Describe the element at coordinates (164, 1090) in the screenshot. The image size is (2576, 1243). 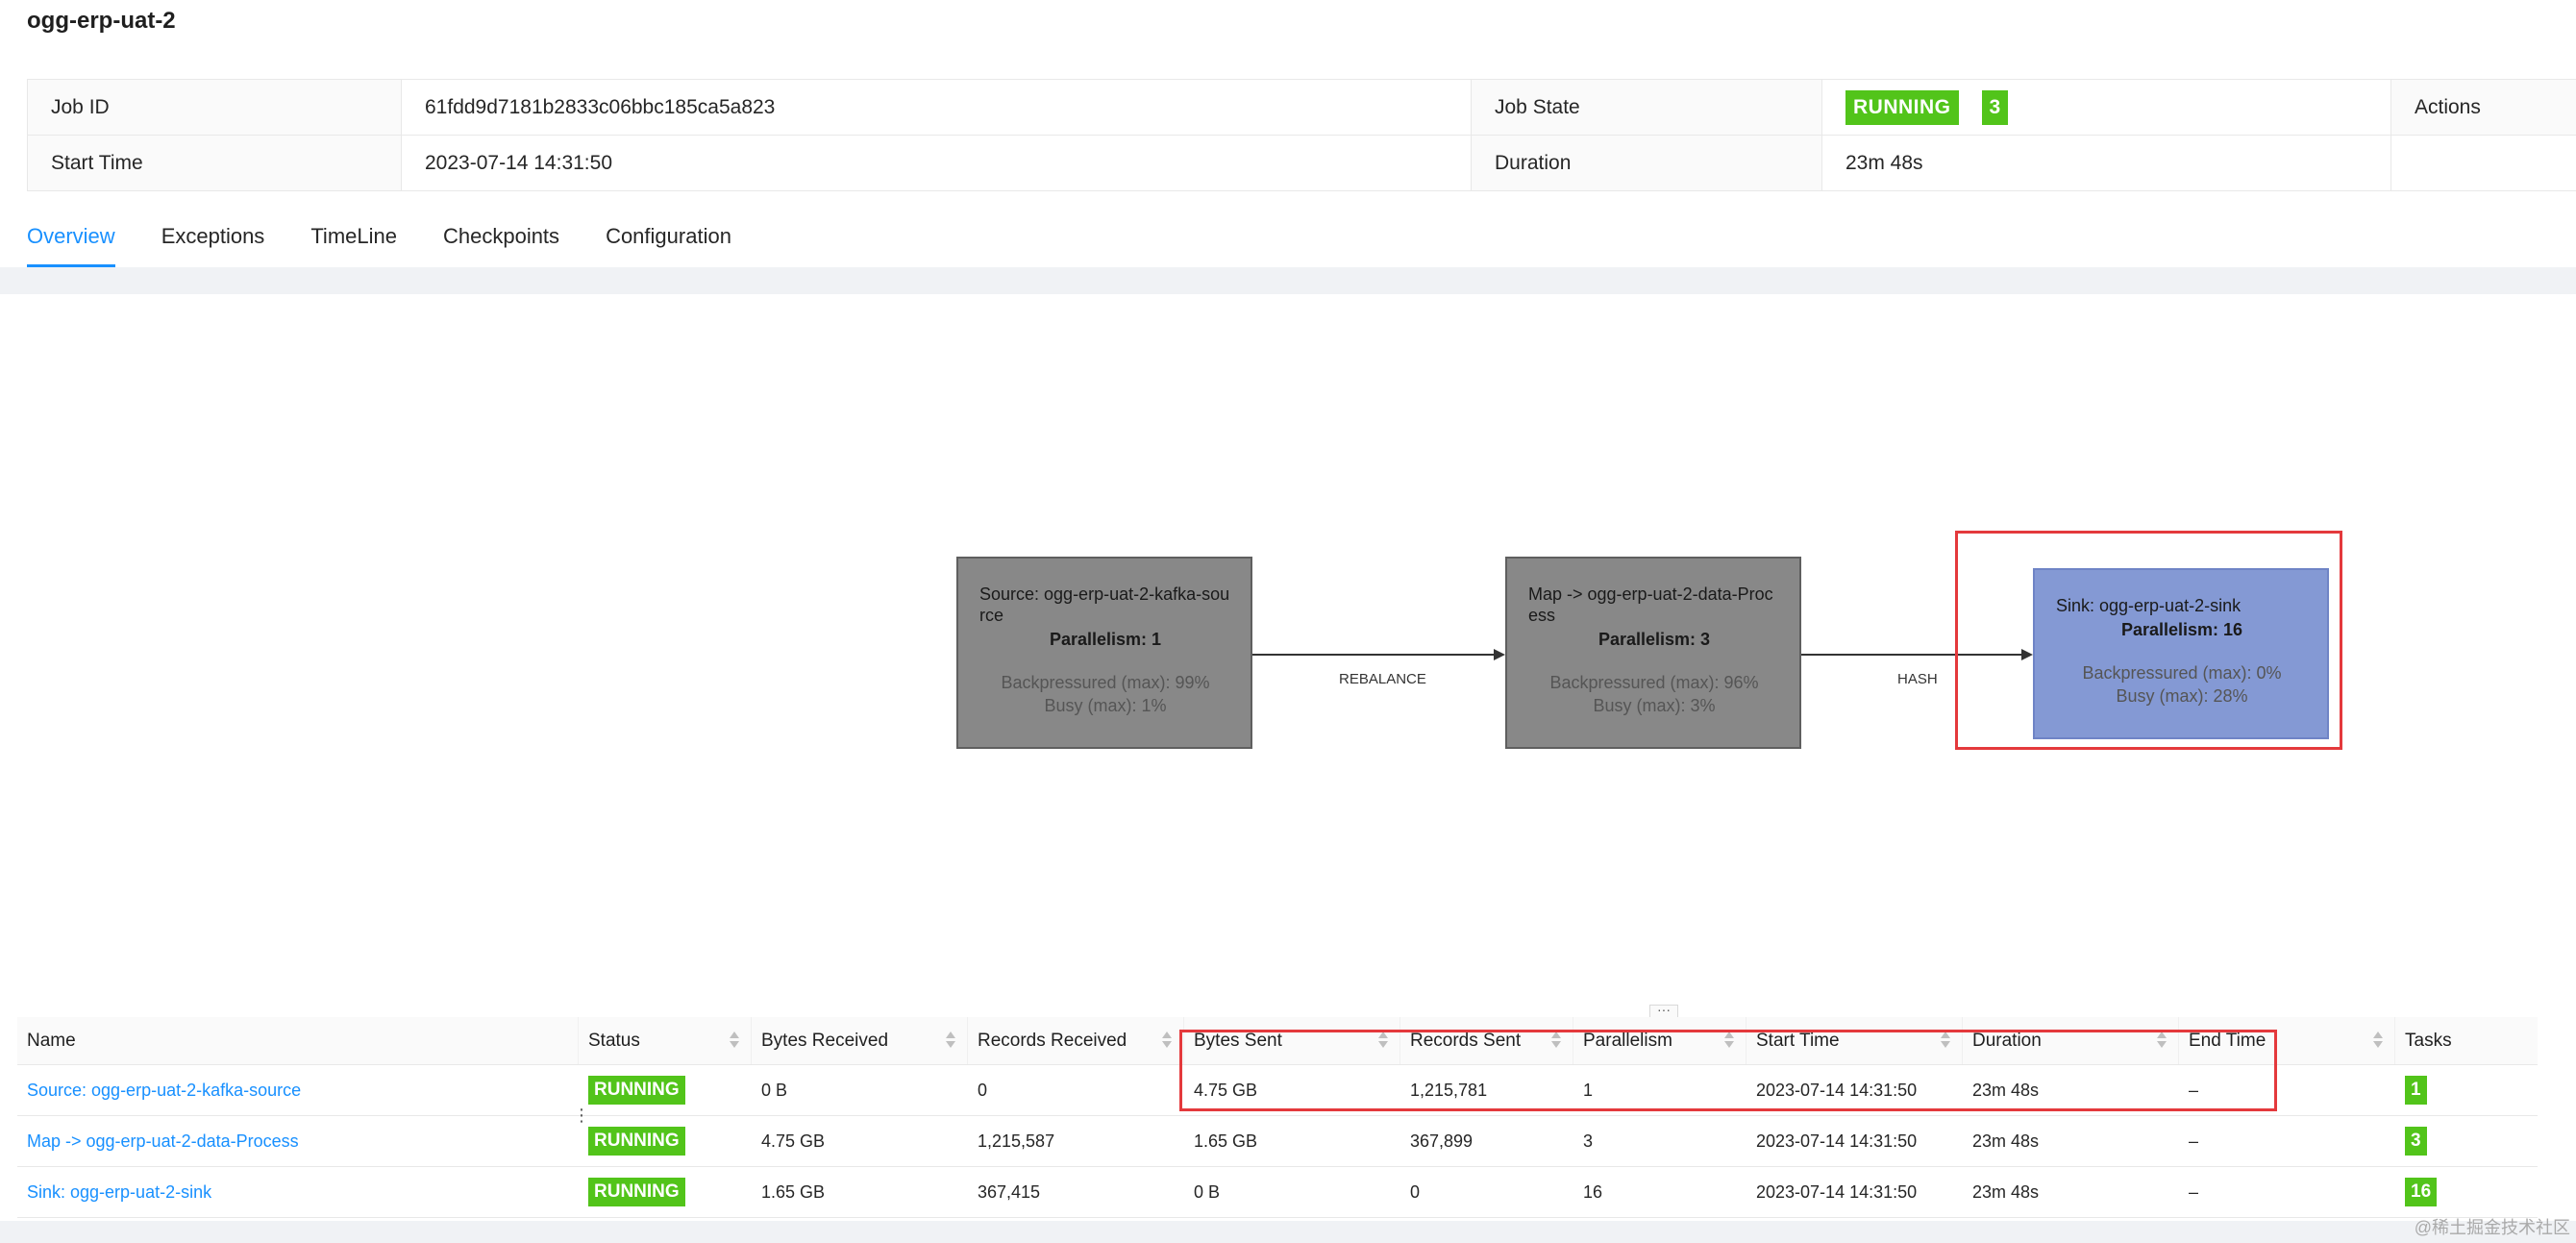
I see `vertex-link: Source: ogg-erp-uat-2-kafka-source` at that location.